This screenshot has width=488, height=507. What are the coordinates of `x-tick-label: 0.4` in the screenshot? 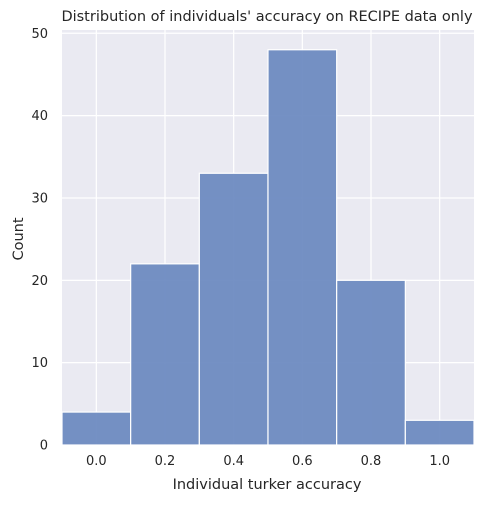 It's located at (233, 461).